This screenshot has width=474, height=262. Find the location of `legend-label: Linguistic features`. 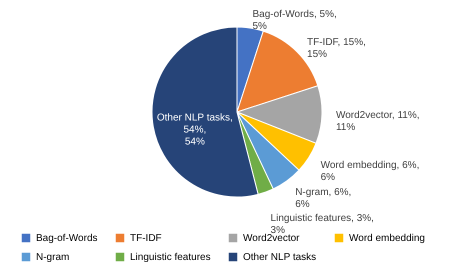

legend-label: Linguistic features is located at coordinates (170, 257).